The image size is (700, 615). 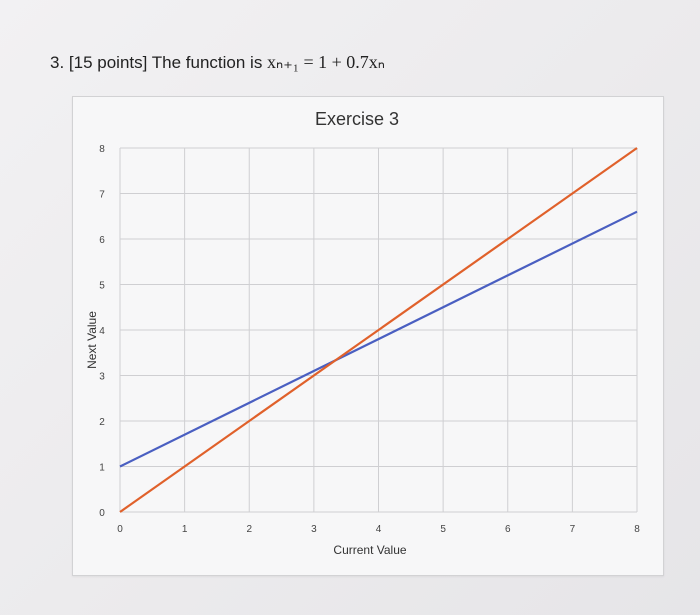 I want to click on y-tick-label: 7, so click(x=102, y=195).